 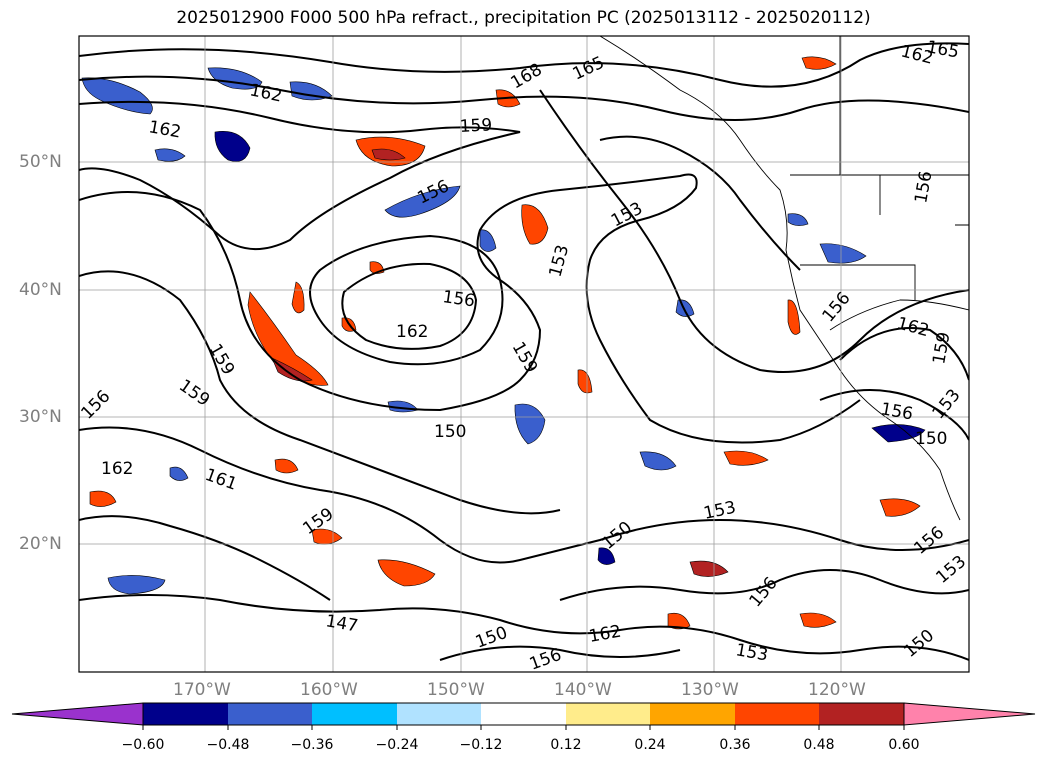 What do you see at coordinates (397, 745) in the screenshot?
I see `colorbar-tick-label: −0.24` at bounding box center [397, 745].